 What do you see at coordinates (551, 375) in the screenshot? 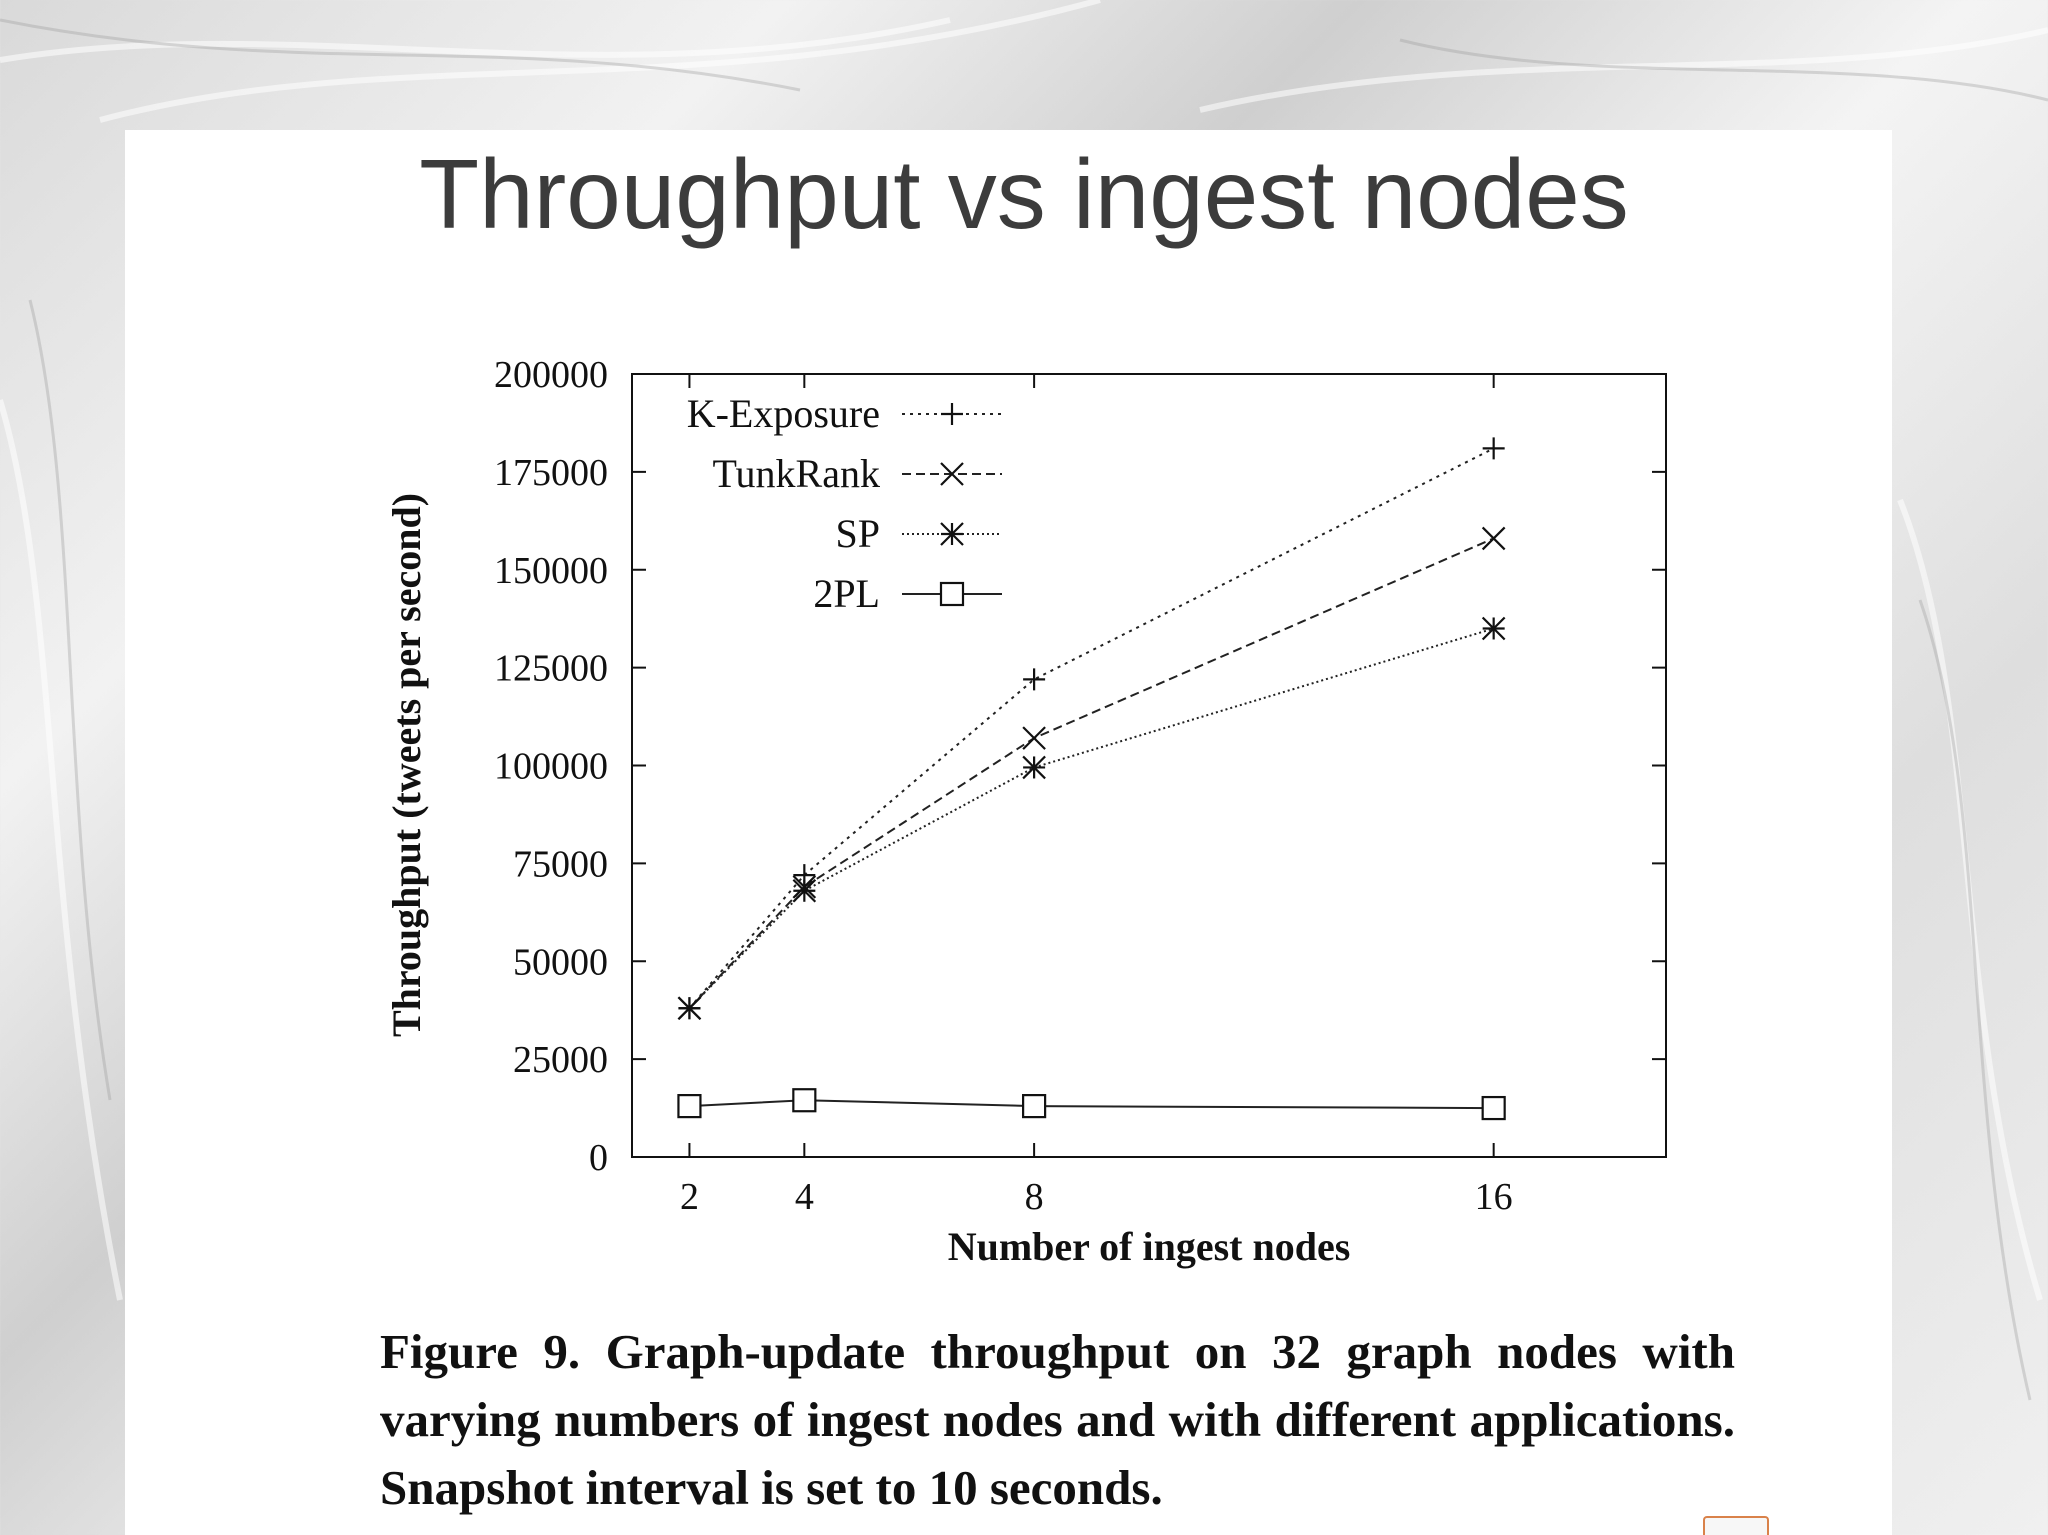
I see `y-tick-label: 200000` at bounding box center [551, 375].